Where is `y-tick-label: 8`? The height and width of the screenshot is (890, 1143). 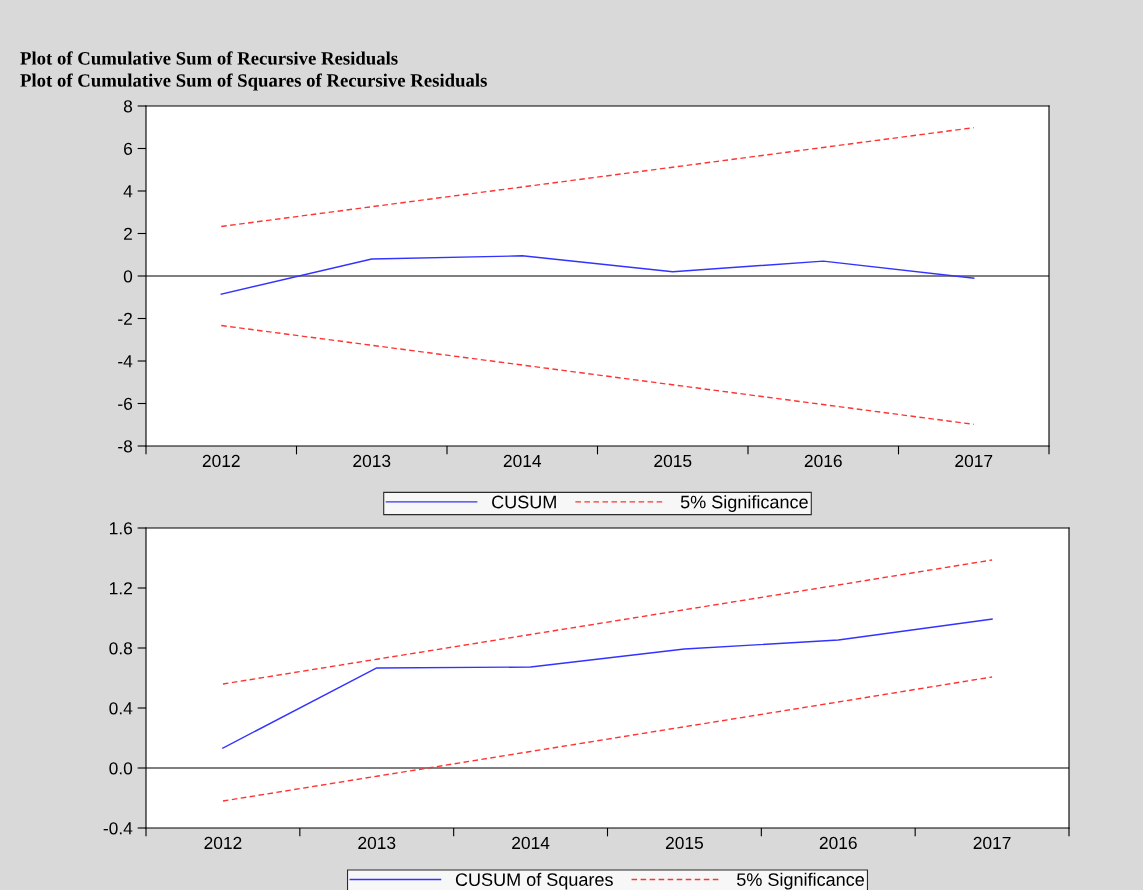
y-tick-label: 8 is located at coordinates (128, 106).